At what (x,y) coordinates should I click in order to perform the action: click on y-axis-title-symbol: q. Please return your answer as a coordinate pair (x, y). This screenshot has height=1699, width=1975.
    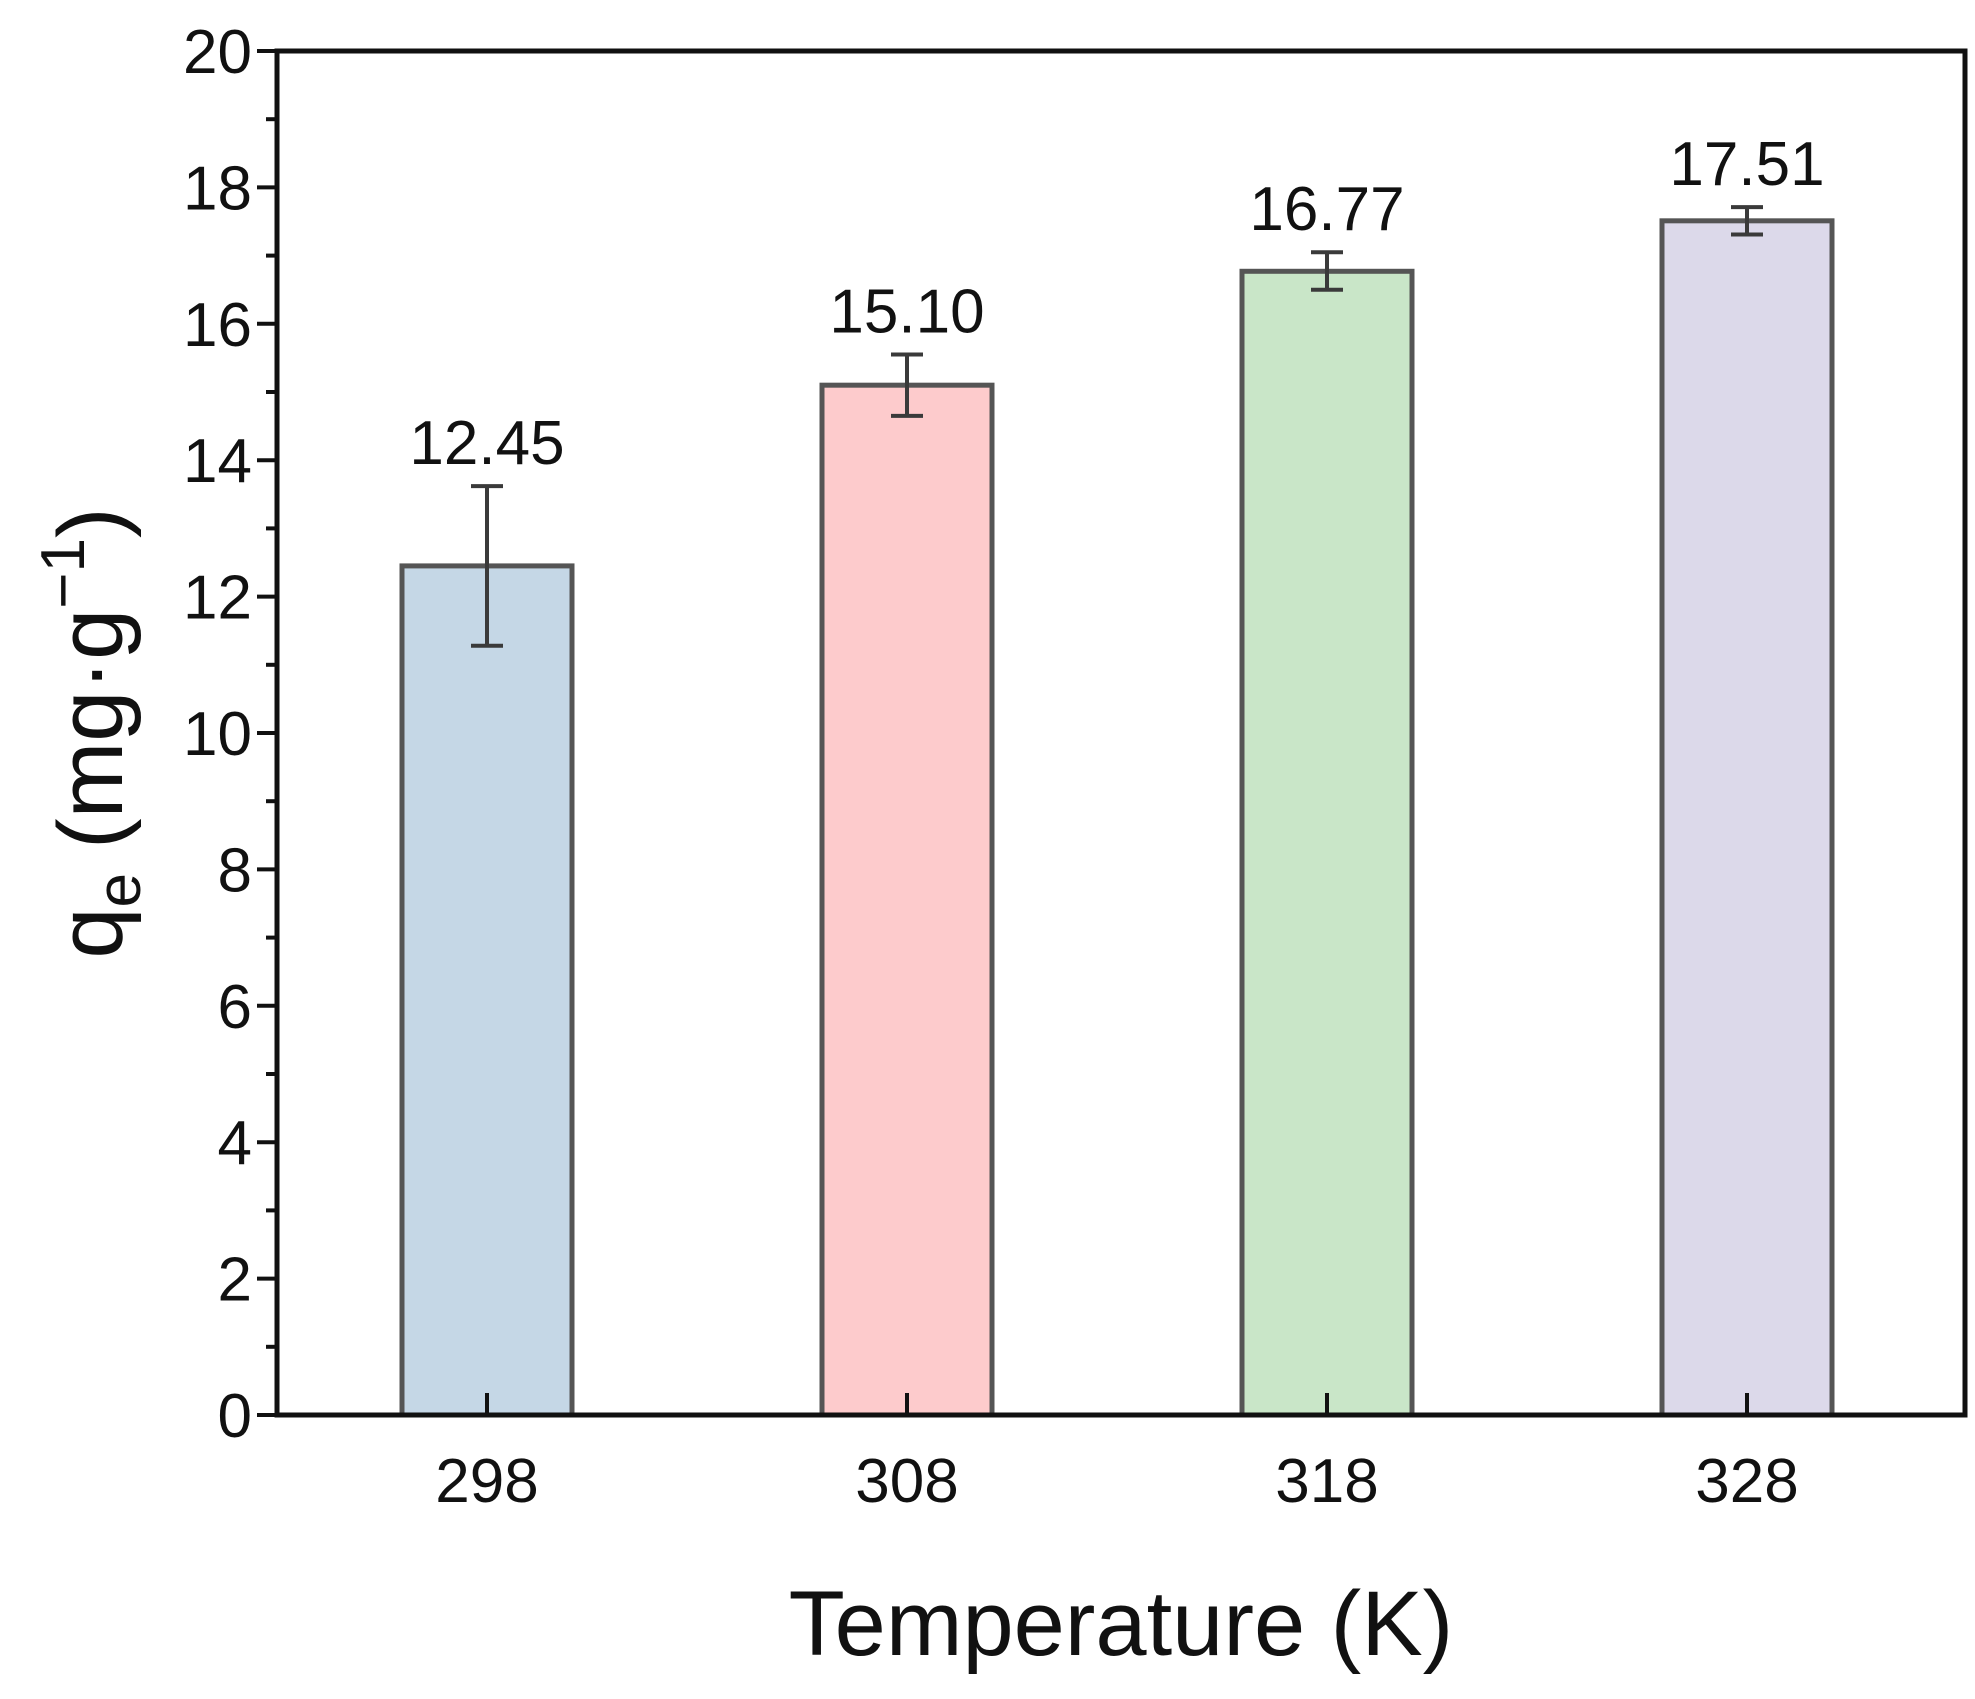
    Looking at the image, I should click on (91, 932).